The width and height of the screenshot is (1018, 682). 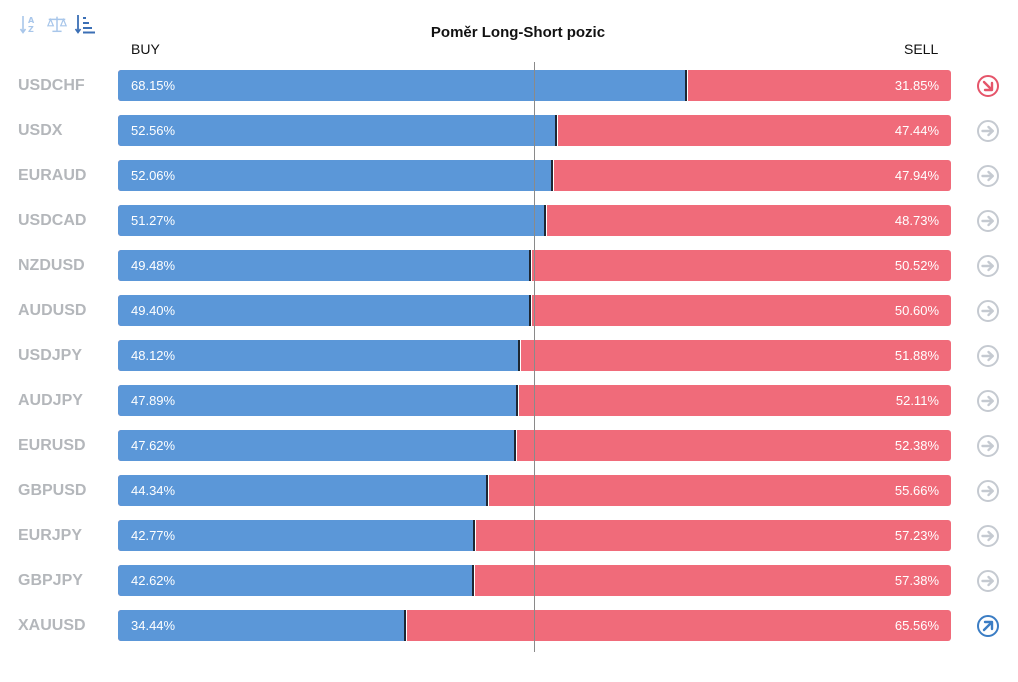 What do you see at coordinates (50, 355) in the screenshot?
I see `pair-symbol: USDJPY` at bounding box center [50, 355].